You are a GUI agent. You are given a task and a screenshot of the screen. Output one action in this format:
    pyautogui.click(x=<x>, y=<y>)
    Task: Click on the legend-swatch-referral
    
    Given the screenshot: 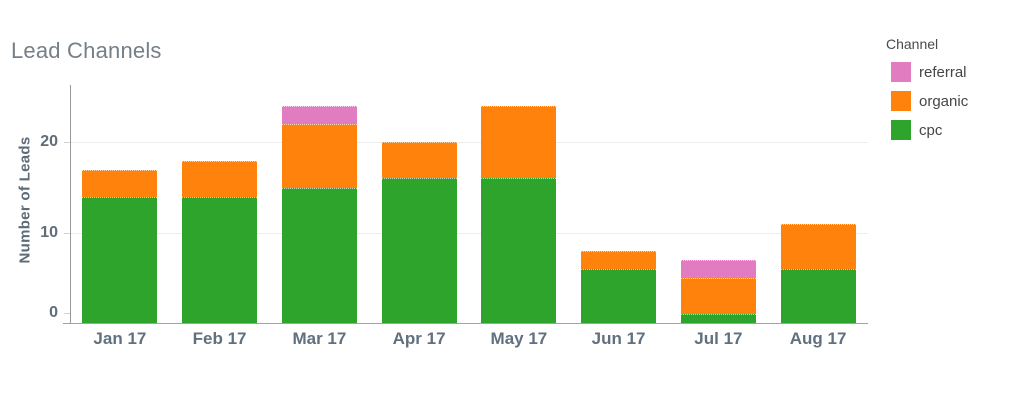 What is the action you would take?
    pyautogui.click(x=901, y=72)
    